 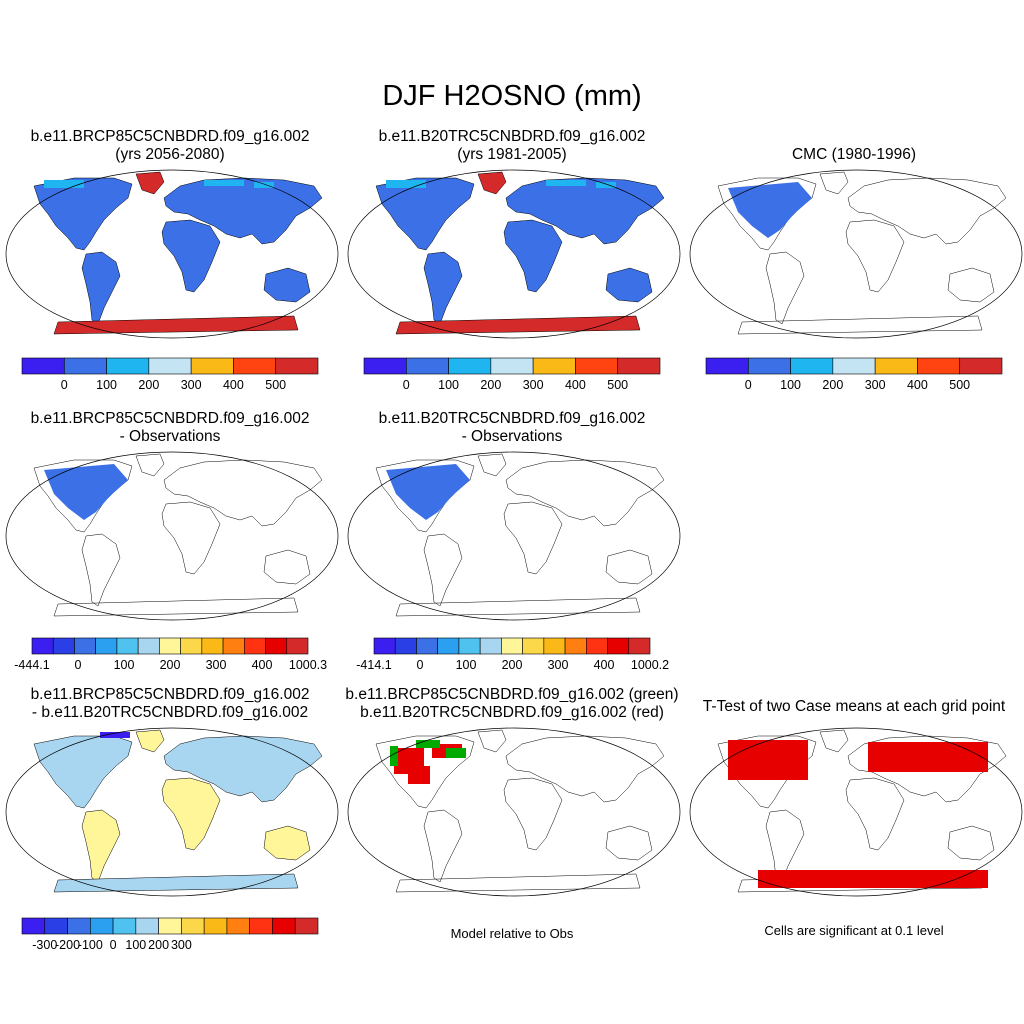 I want to click on colorbar-label: -100, so click(x=90, y=945).